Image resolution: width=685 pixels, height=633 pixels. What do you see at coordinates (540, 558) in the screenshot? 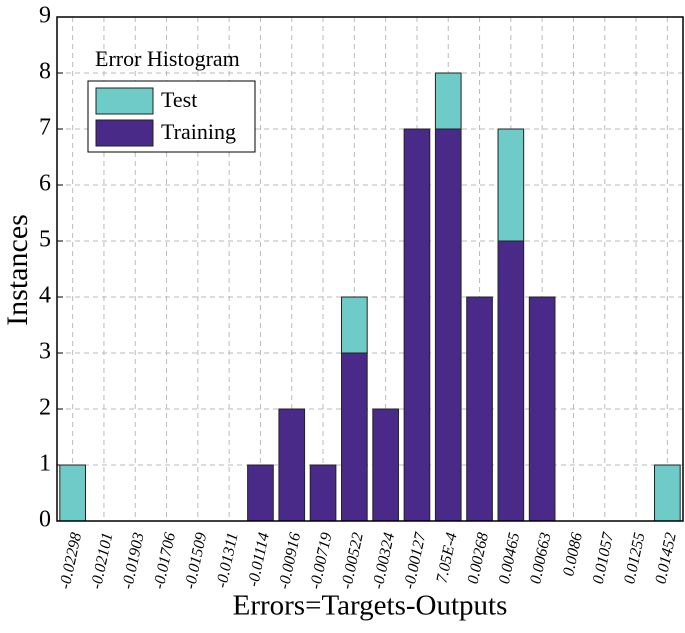
I see `x-tick-label: 0.00663` at bounding box center [540, 558].